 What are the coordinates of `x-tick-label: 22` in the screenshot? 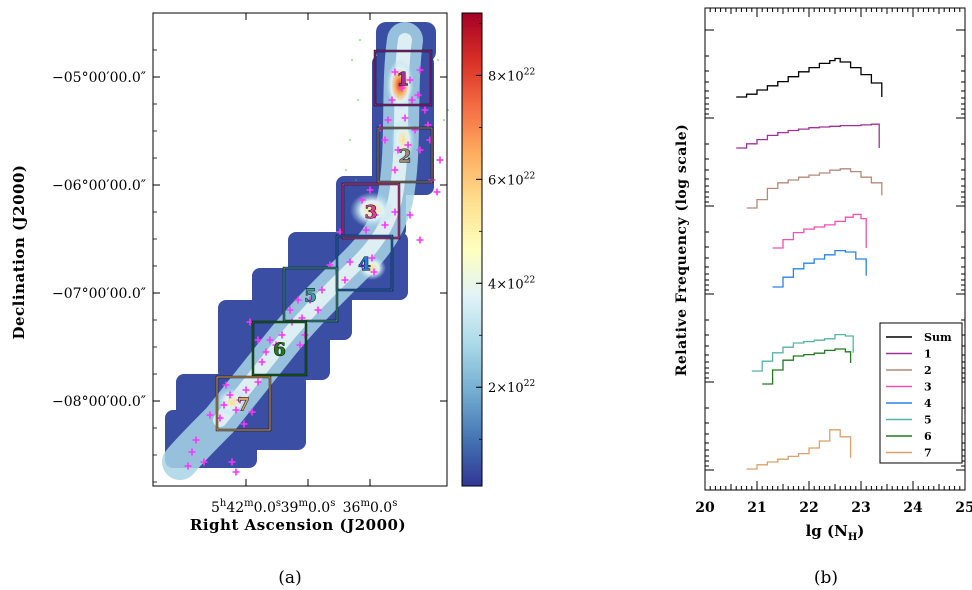 It's located at (808, 508).